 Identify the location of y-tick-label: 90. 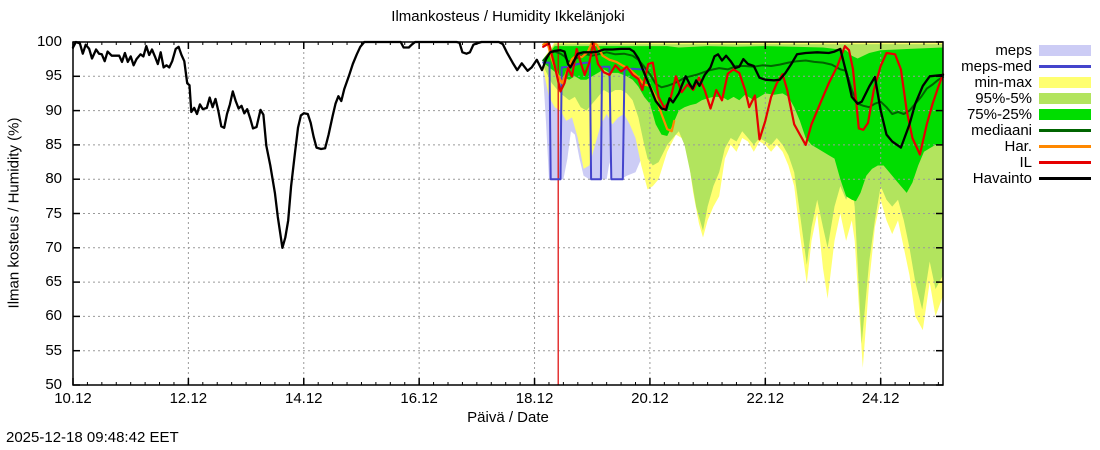
(53, 110).